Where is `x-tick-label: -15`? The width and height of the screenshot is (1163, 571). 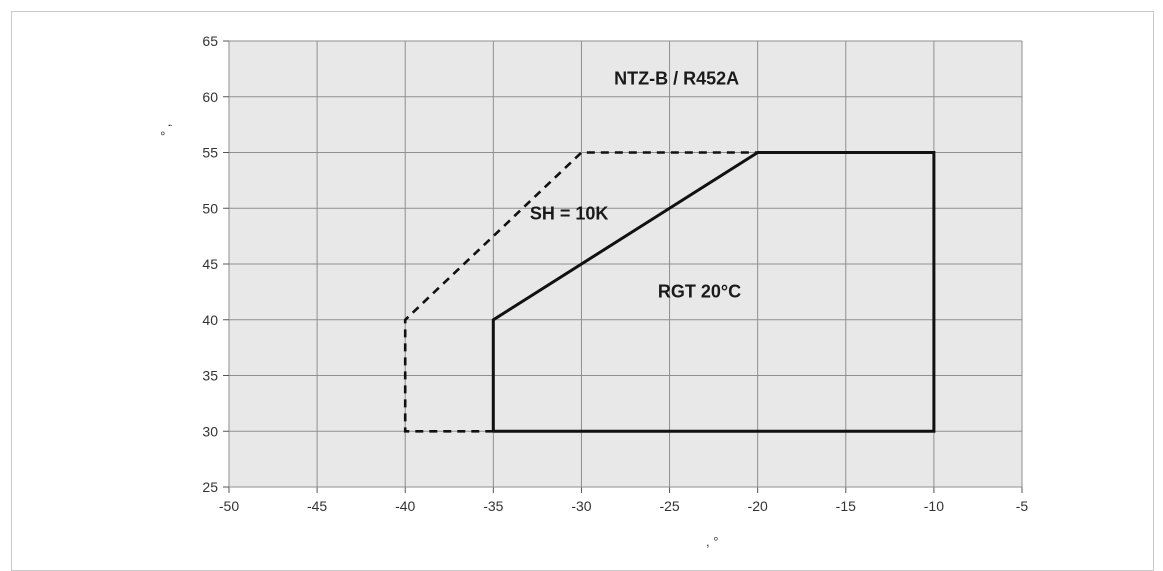 x-tick-label: -15 is located at coordinates (846, 506).